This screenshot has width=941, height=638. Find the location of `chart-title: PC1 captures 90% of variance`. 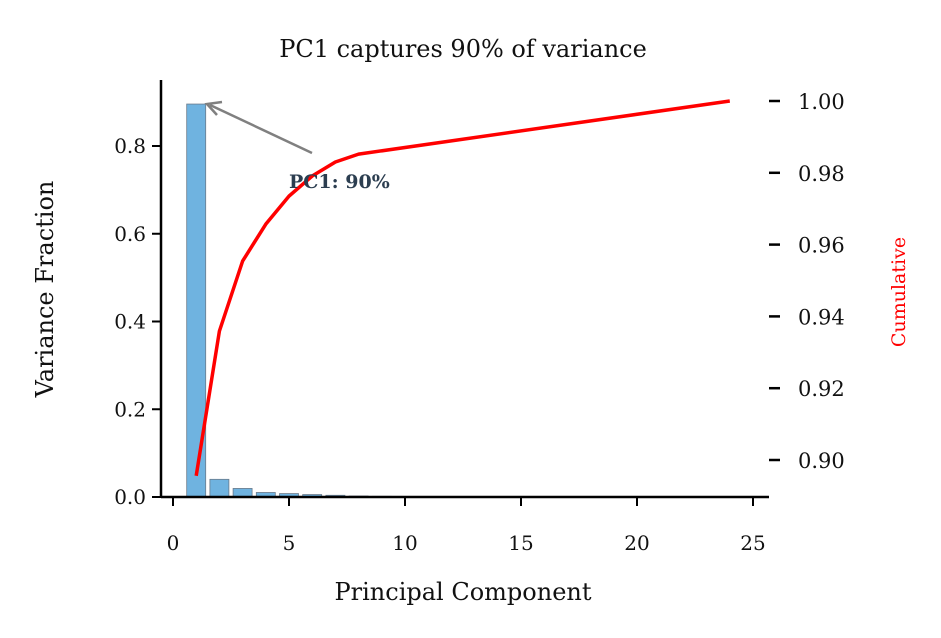

chart-title: PC1 captures 90% of variance is located at coordinates (463, 49).